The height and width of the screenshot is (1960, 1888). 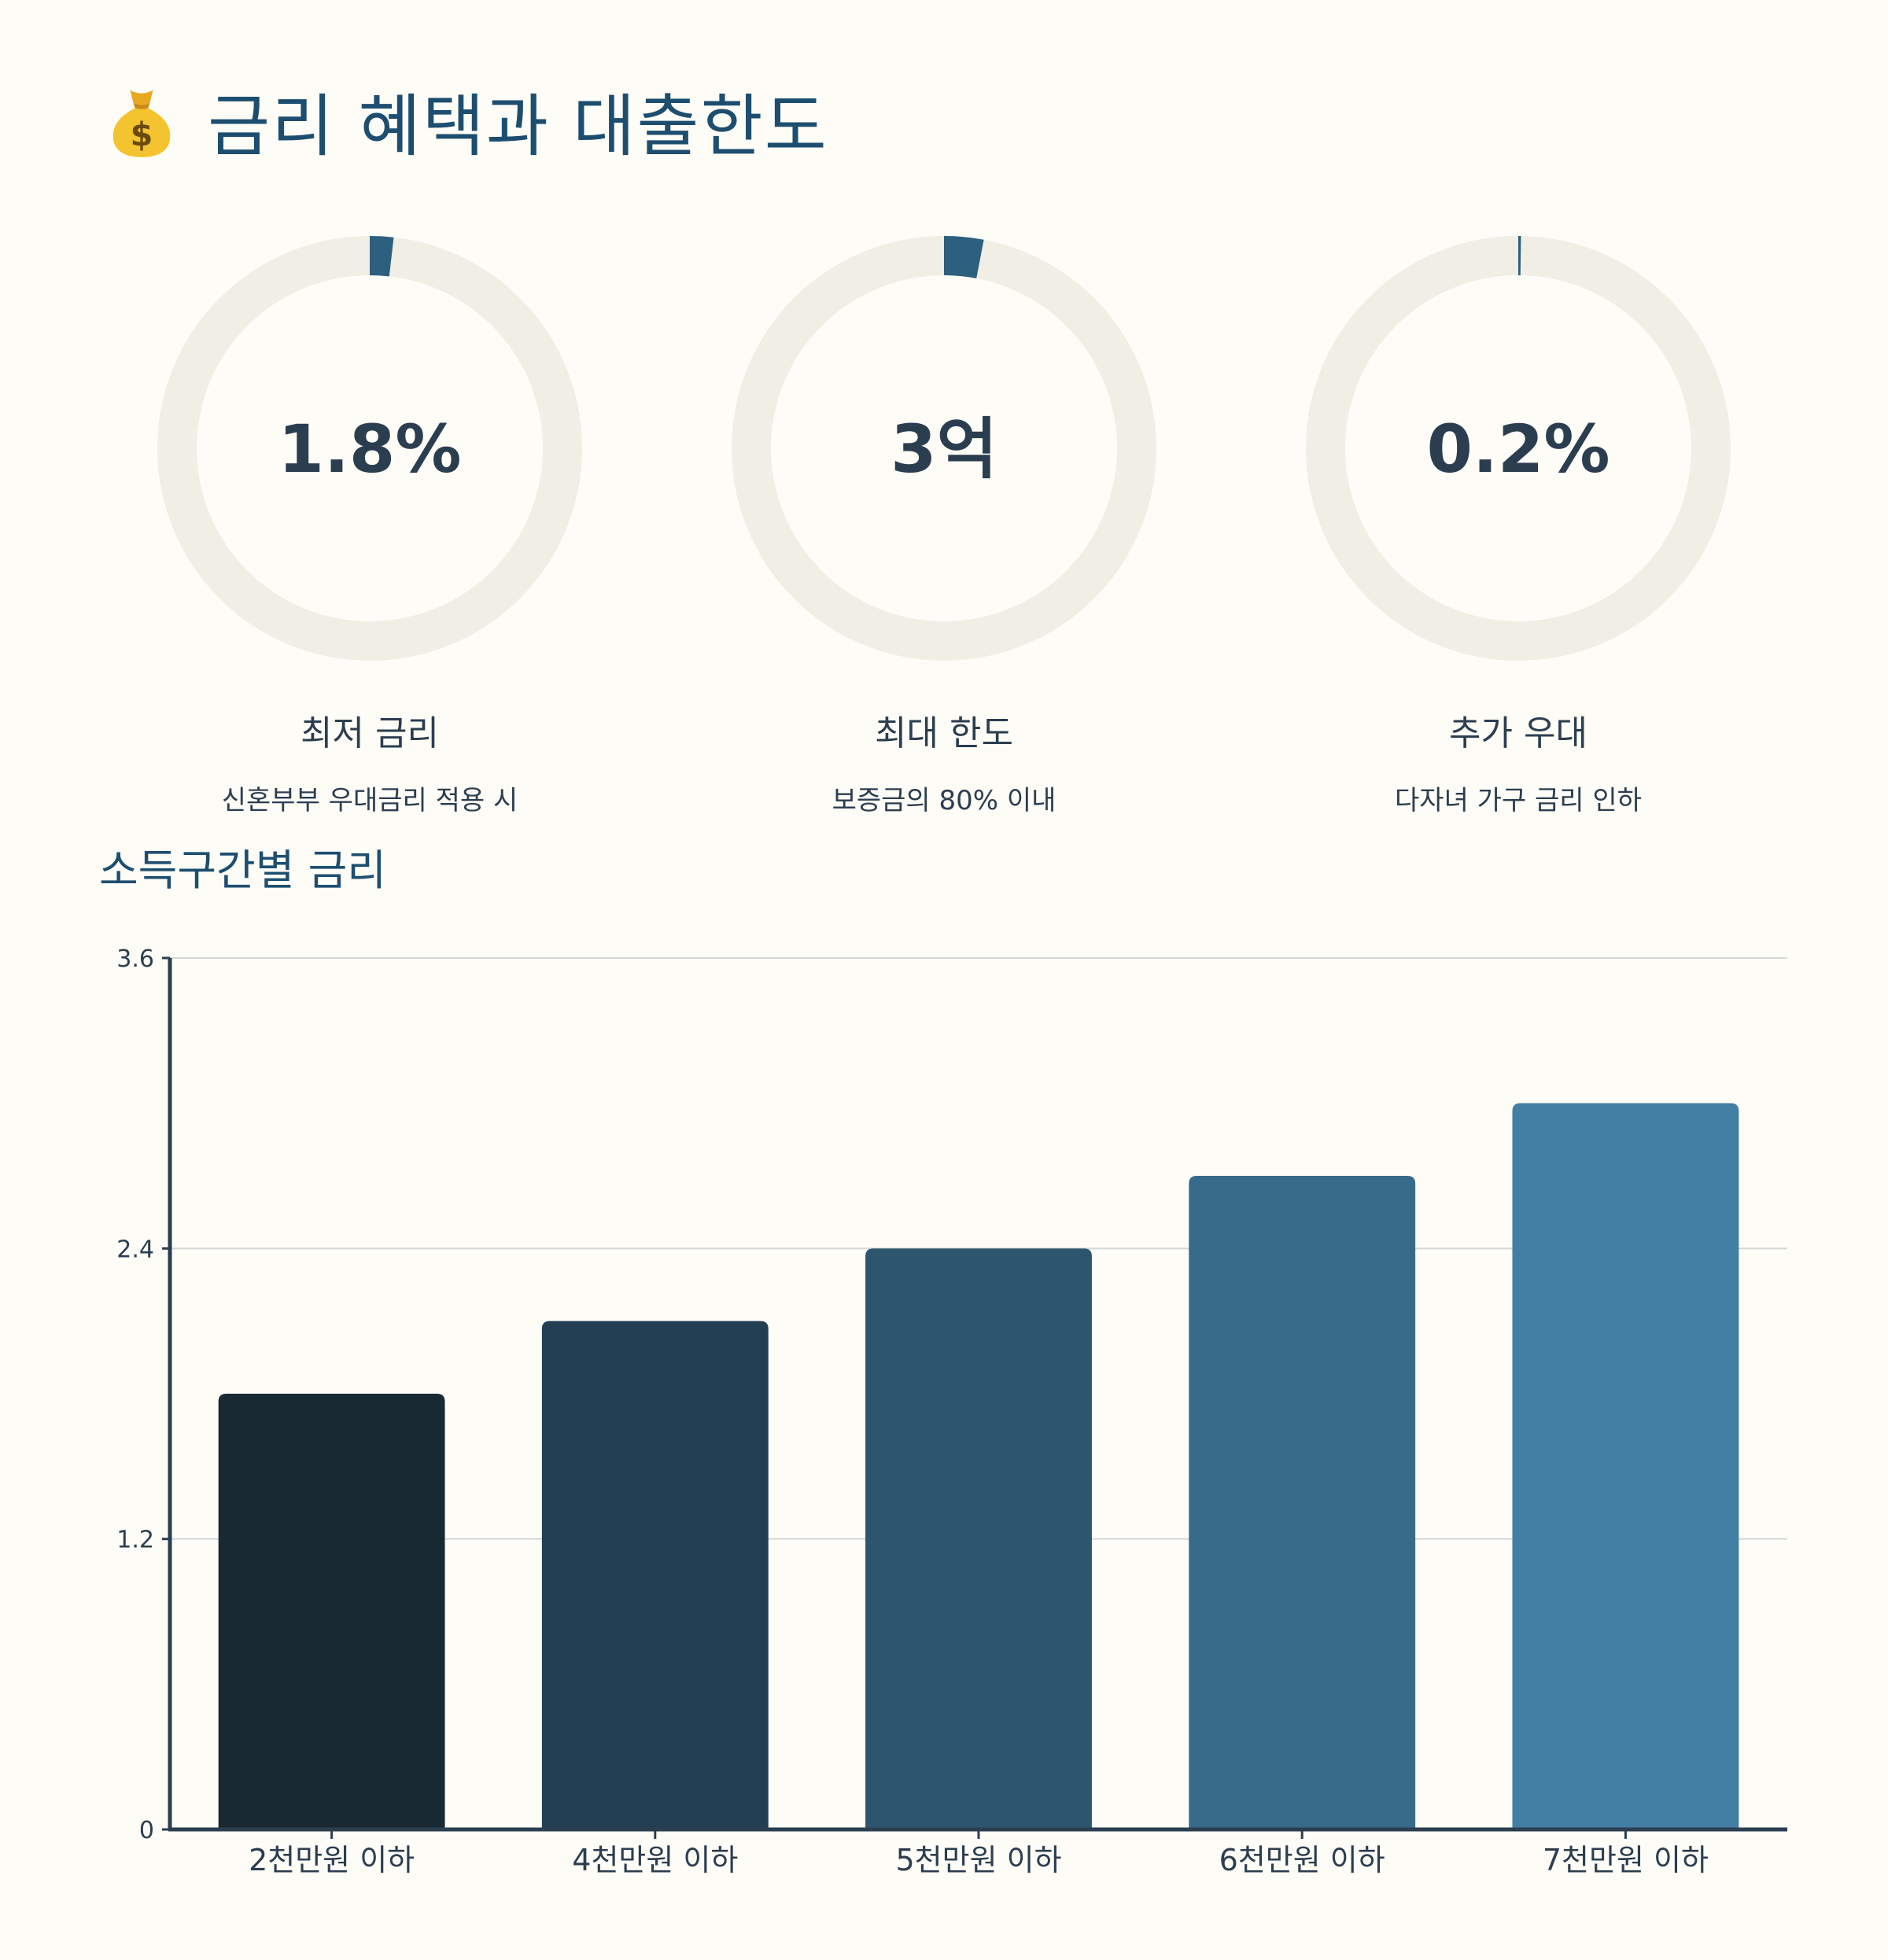 I want to click on page-header: $ 금리 혜택과 대출한도, so click(x=464, y=119).